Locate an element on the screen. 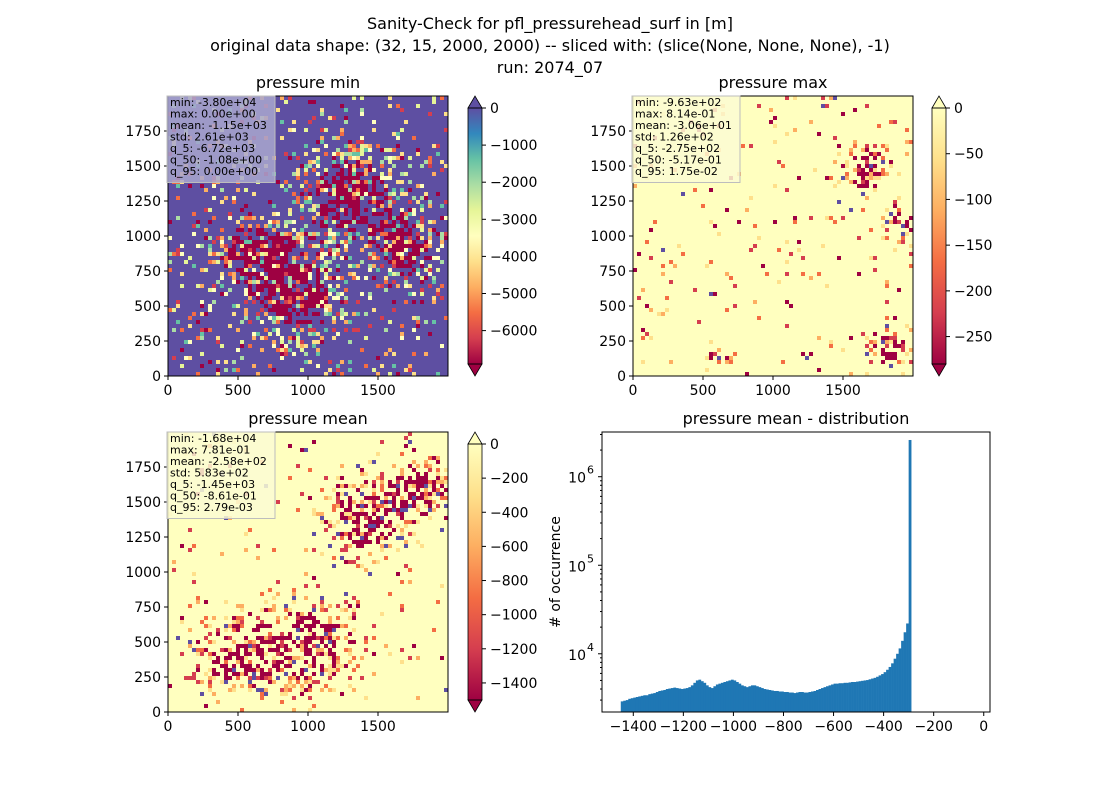  colorbar-tick-label: −5000 is located at coordinates (513, 295).